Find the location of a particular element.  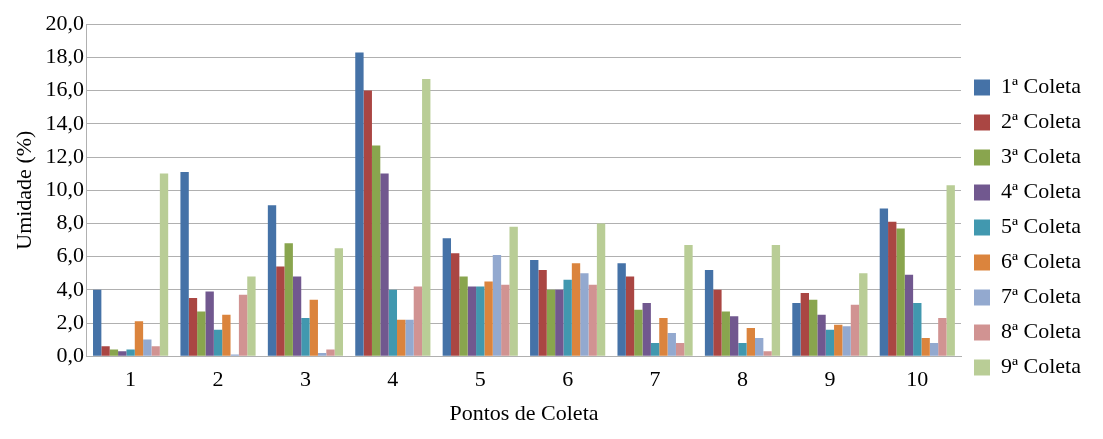

x-tick-label: 6 is located at coordinates (568, 379).